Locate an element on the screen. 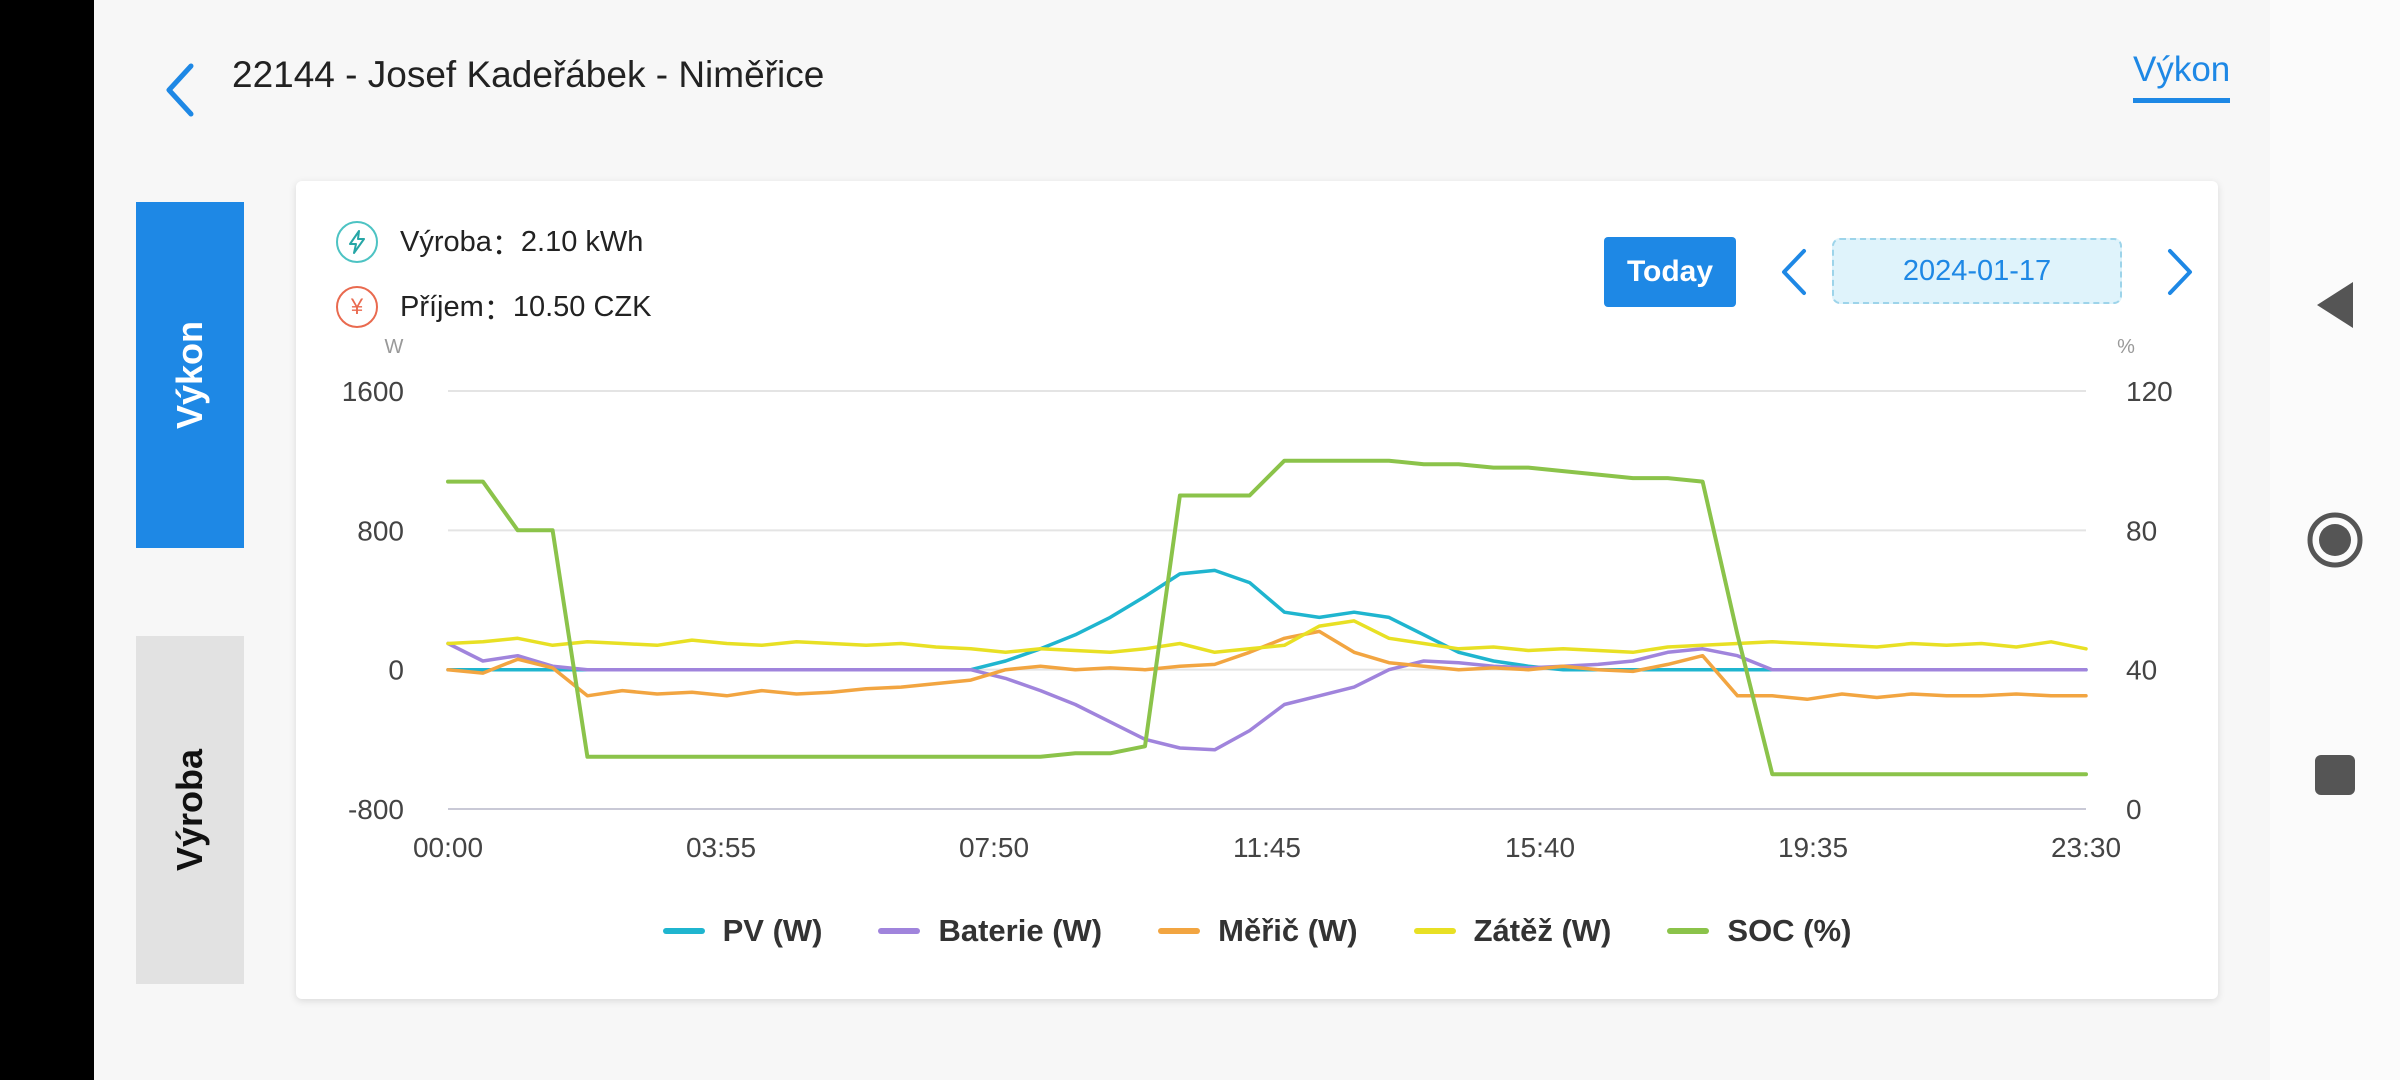 This screenshot has width=2400, height=1080. today-button: Today is located at coordinates (1670, 272).